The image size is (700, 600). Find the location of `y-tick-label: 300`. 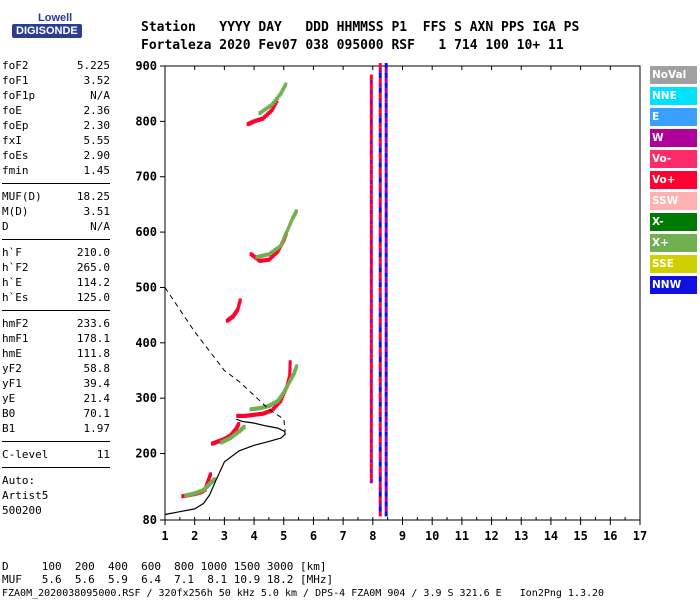

y-tick-label: 300 is located at coordinates (146, 398).